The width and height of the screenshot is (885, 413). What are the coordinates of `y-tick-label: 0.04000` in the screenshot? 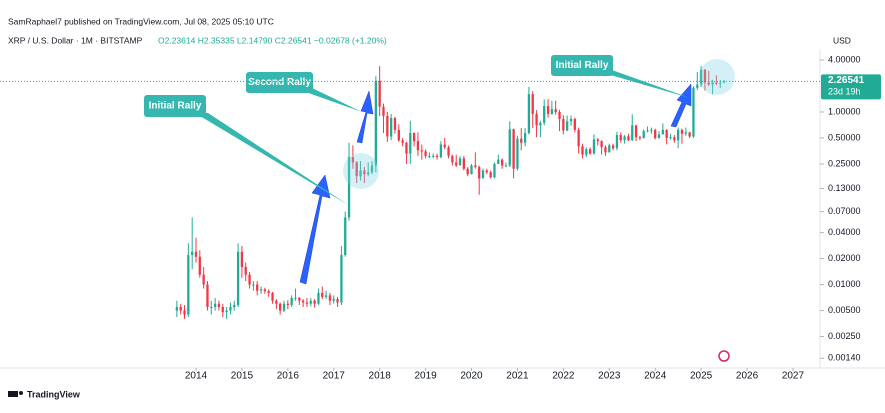 It's located at (844, 232).